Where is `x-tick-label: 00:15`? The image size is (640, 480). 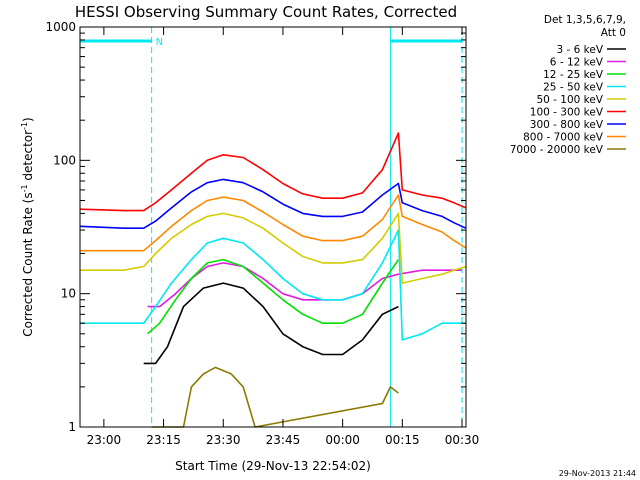 x-tick-label: 00:15 is located at coordinates (402, 440).